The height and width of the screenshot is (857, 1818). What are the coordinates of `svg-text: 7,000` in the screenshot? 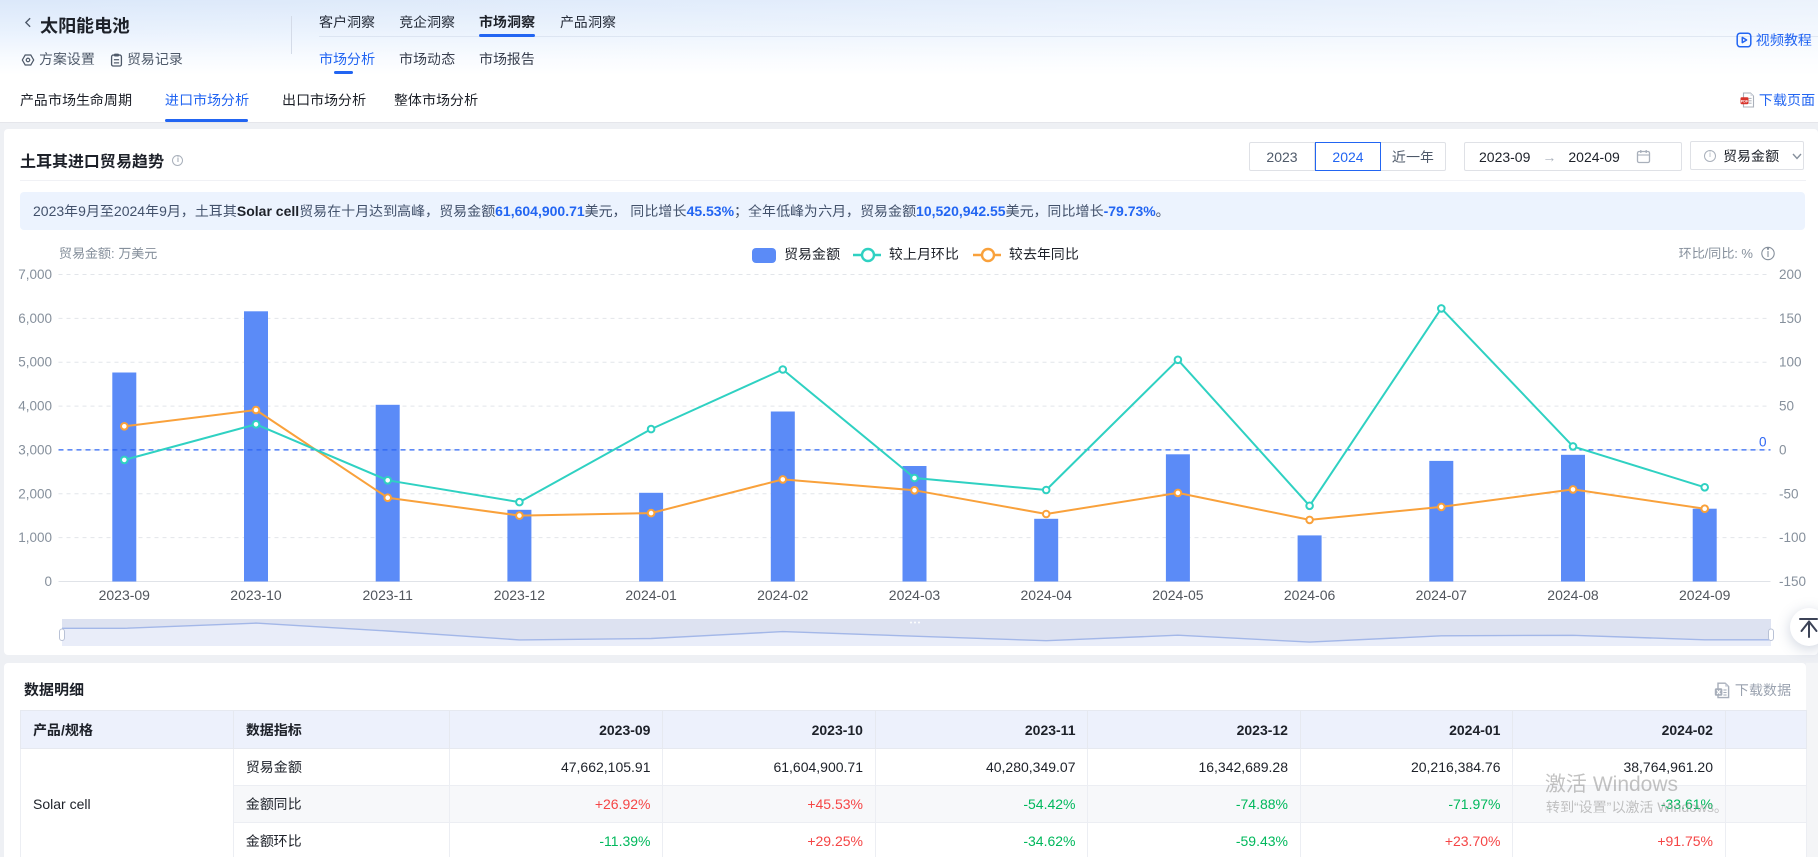 It's located at (35, 274).